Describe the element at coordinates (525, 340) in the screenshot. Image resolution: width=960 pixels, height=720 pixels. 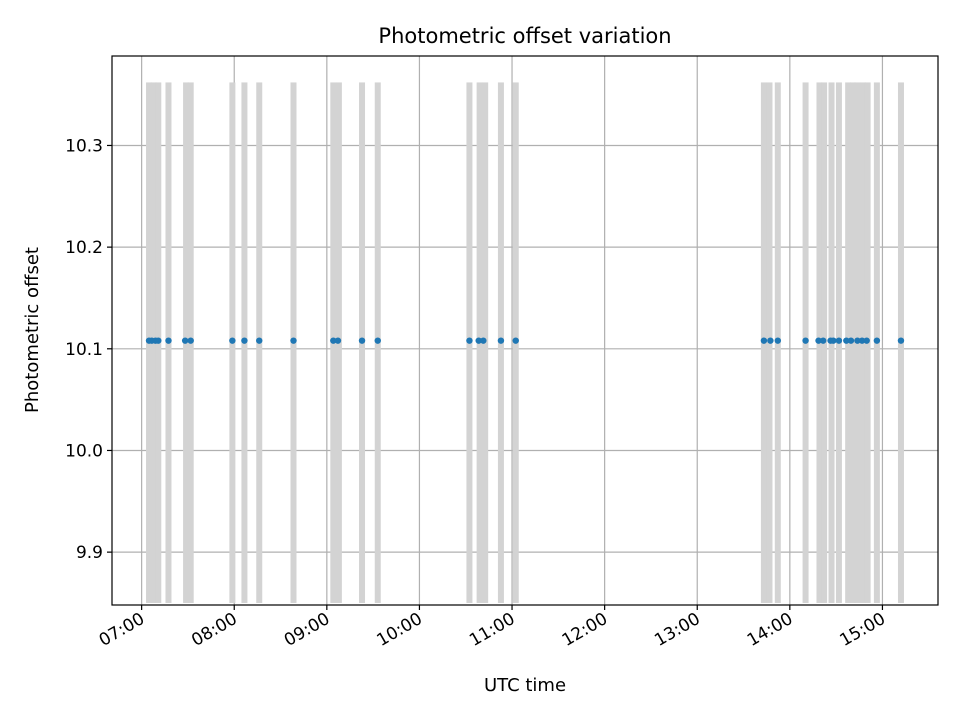
I see `data-points` at that location.